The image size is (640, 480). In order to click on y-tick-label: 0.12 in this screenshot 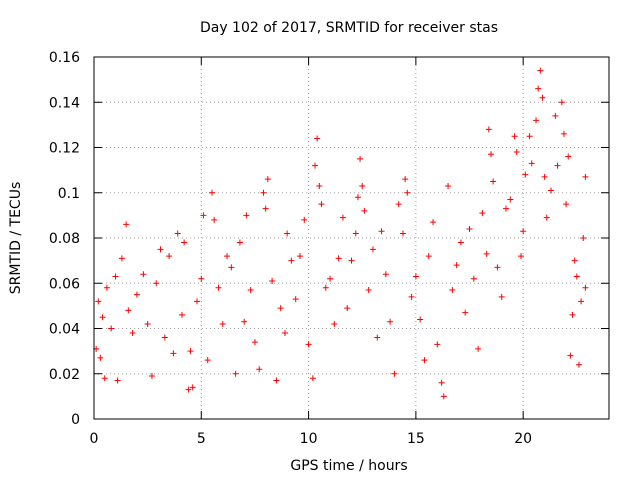, I will do `click(64, 149)`.